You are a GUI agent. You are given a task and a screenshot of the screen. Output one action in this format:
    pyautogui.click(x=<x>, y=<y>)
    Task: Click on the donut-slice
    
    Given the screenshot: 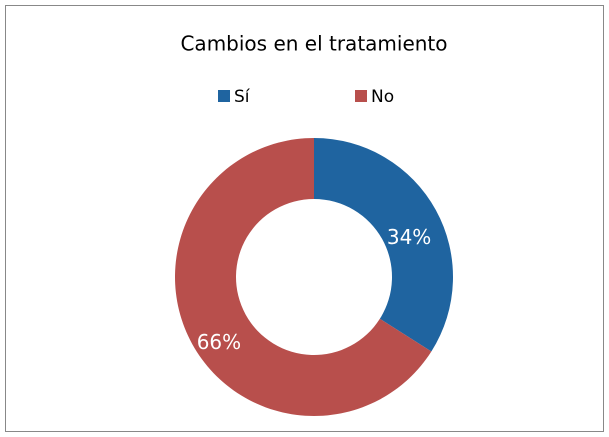 What is the action you would take?
    pyautogui.click(x=383, y=245)
    